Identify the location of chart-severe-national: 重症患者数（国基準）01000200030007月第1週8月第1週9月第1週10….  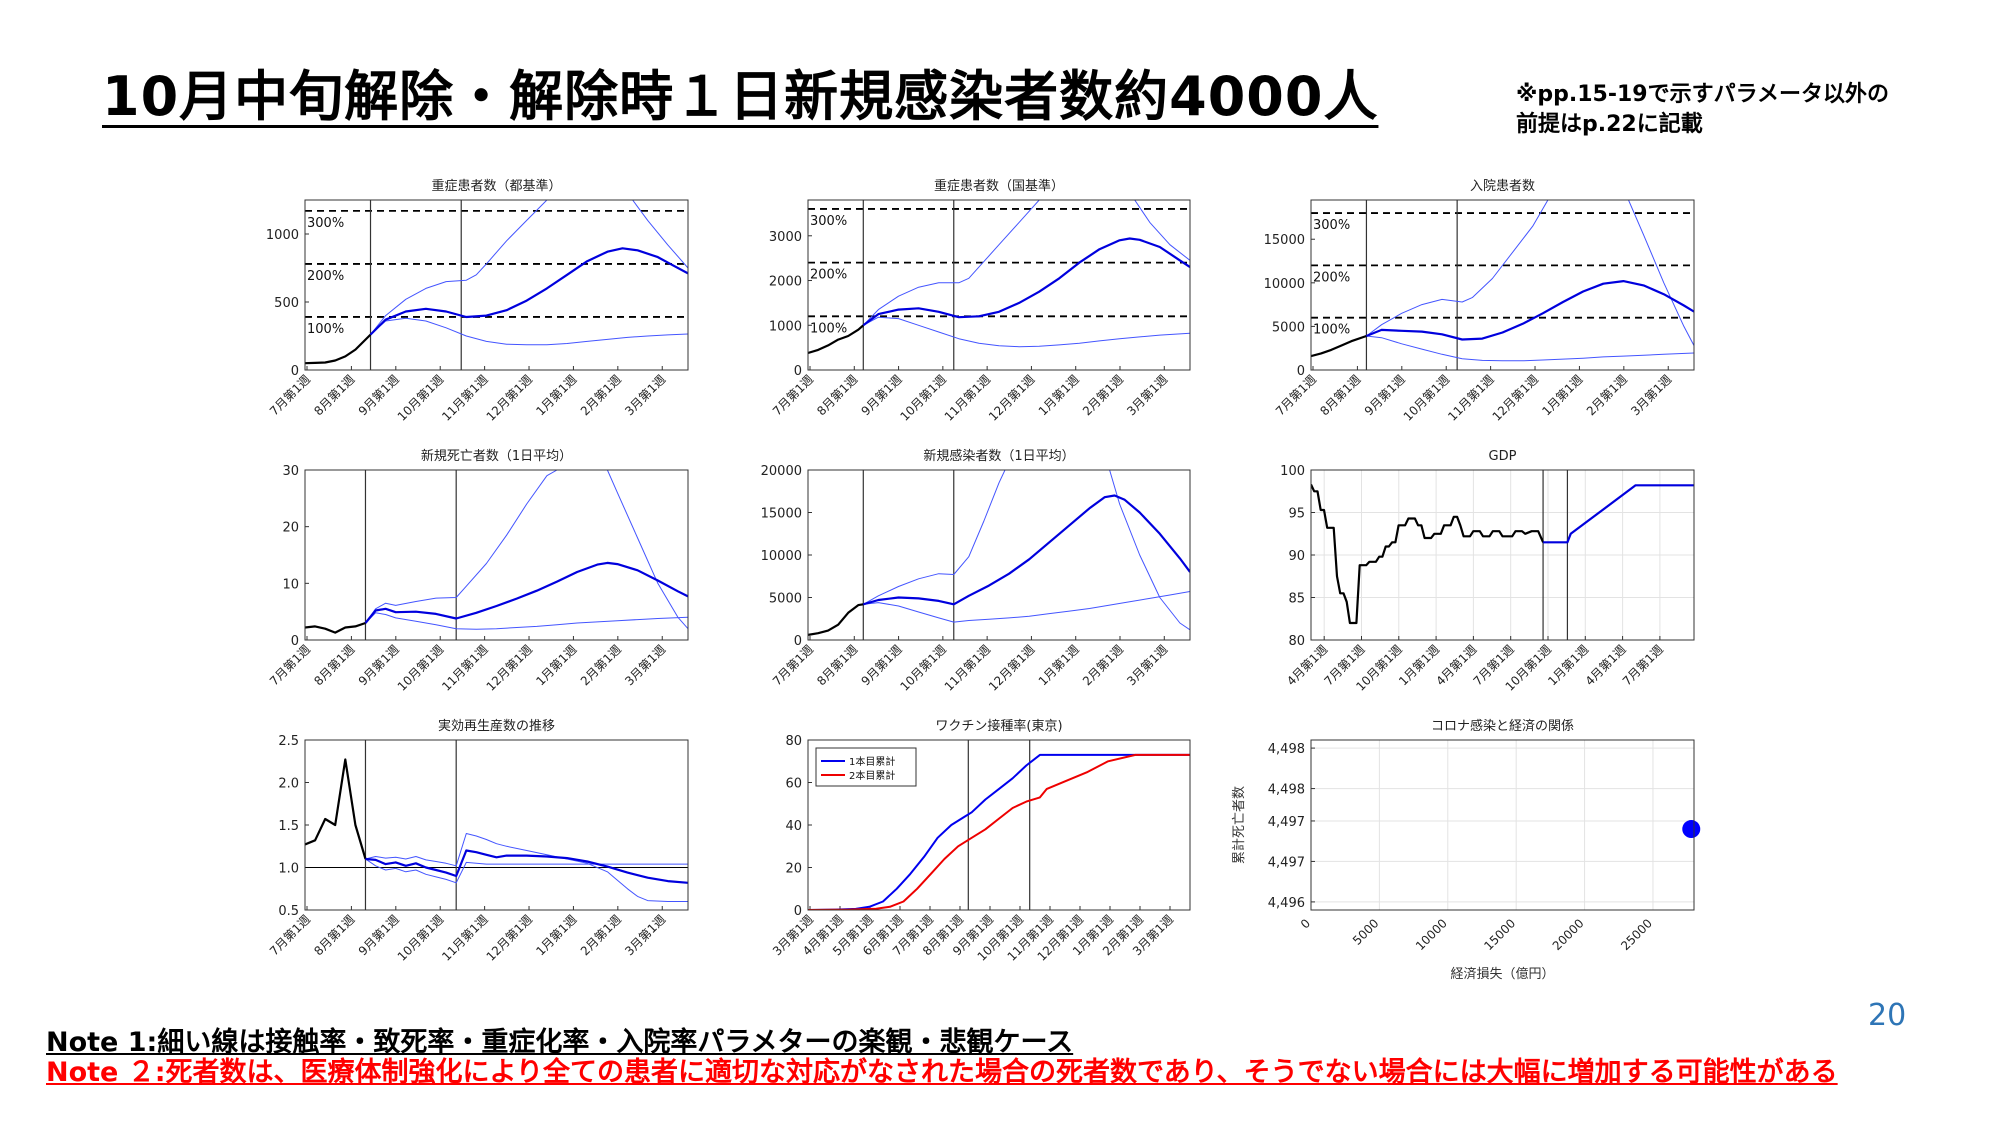
(980, 301).